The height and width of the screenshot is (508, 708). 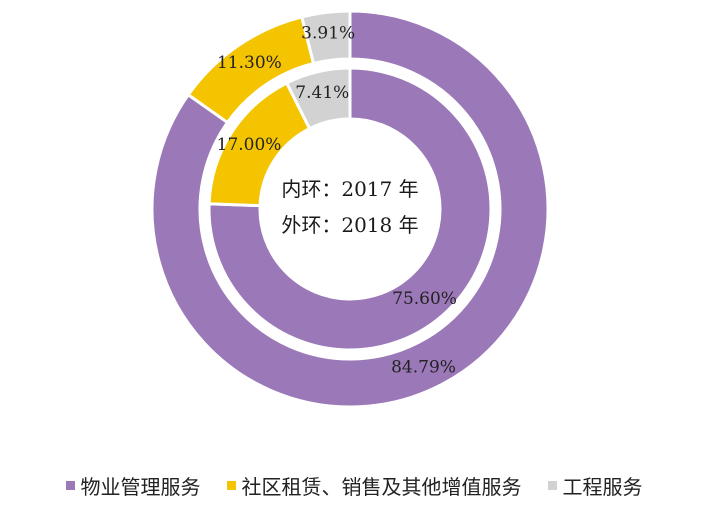 I want to click on legend-label-property-management: 物业管理服务, so click(x=140, y=486).